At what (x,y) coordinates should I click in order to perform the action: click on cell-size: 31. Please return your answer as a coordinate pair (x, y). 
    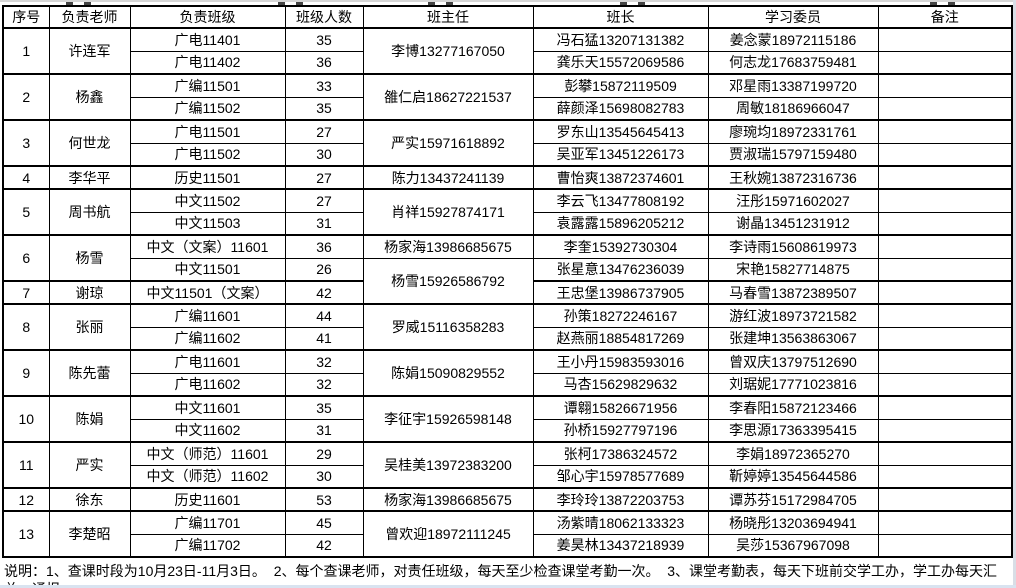
    Looking at the image, I should click on (324, 223).